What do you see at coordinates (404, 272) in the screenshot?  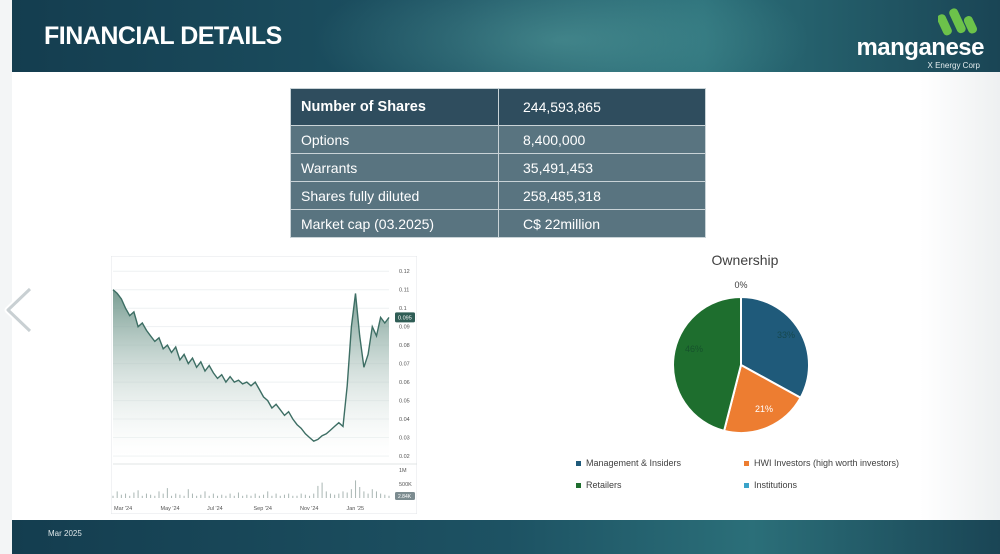 I see `y-tick-label: 0.12` at bounding box center [404, 272].